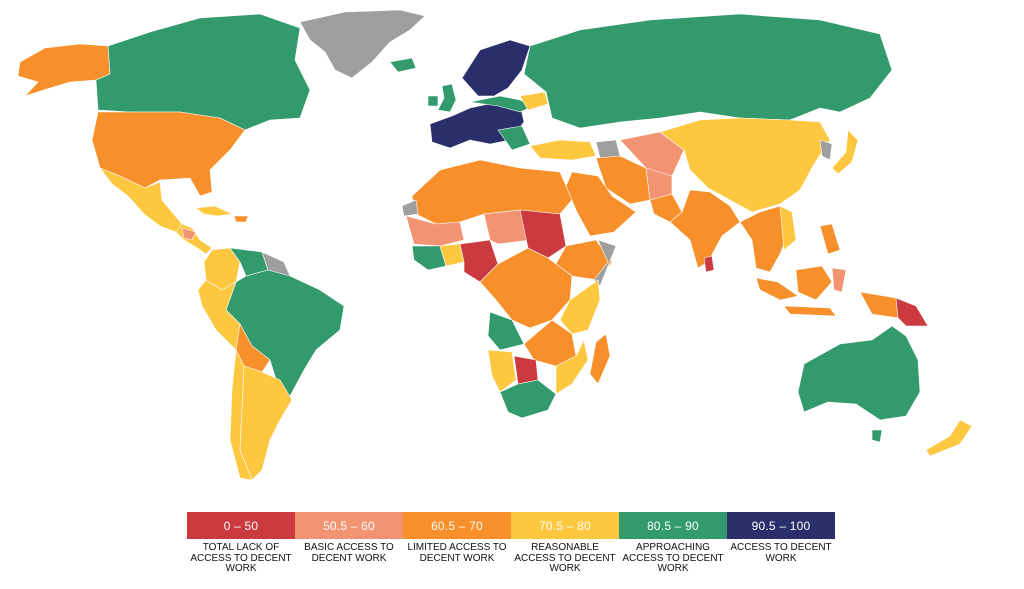 This screenshot has width=1024, height=589. Describe the element at coordinates (429, 258) in the screenshot. I see `region-west-coast` at that location.